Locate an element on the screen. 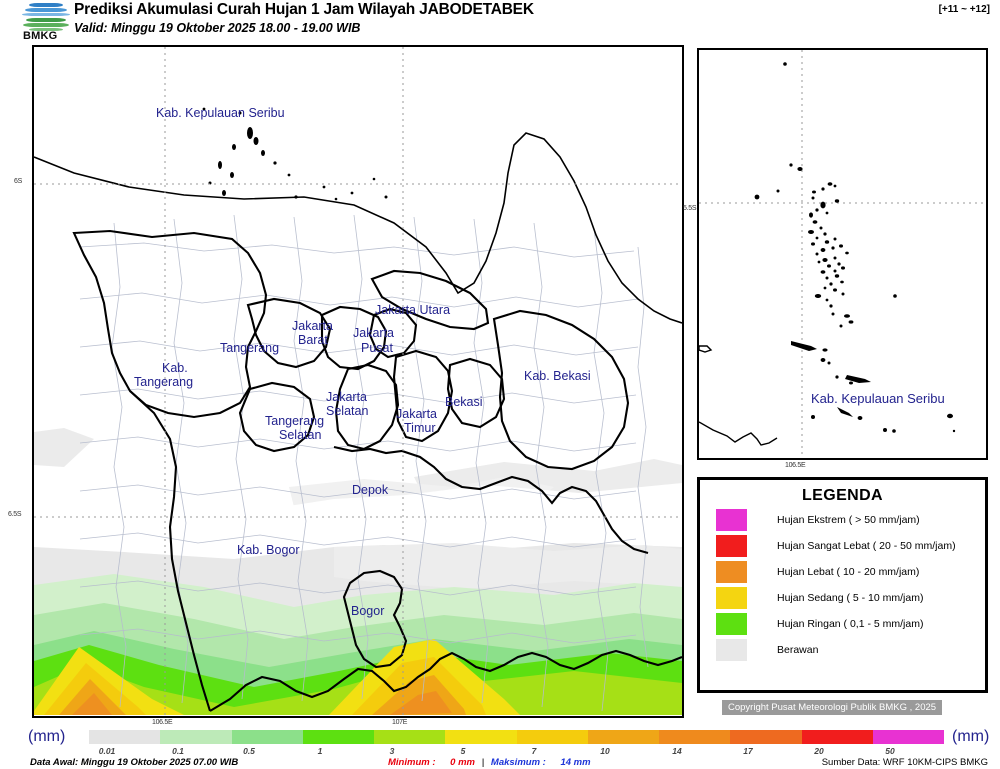 The height and width of the screenshot is (769, 1000). legend-item-hujan-ekstrem: Hujan Ekstrem ( > 50 mm/jam) is located at coordinates (850, 520).